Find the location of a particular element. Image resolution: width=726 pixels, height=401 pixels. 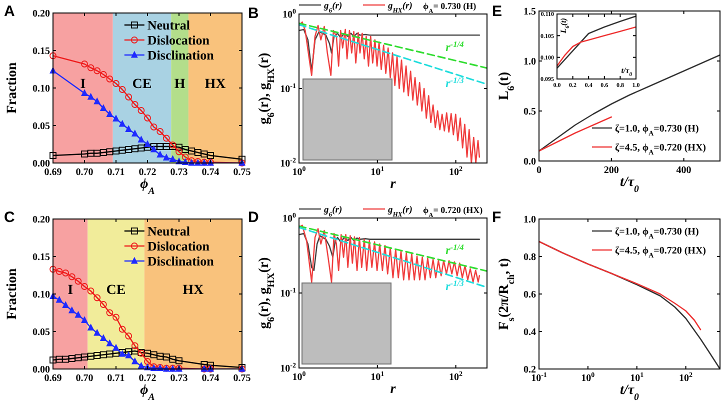

annotation: ϕ$_{A}$= 0.720 (HX) is located at coordinates (453, 211).